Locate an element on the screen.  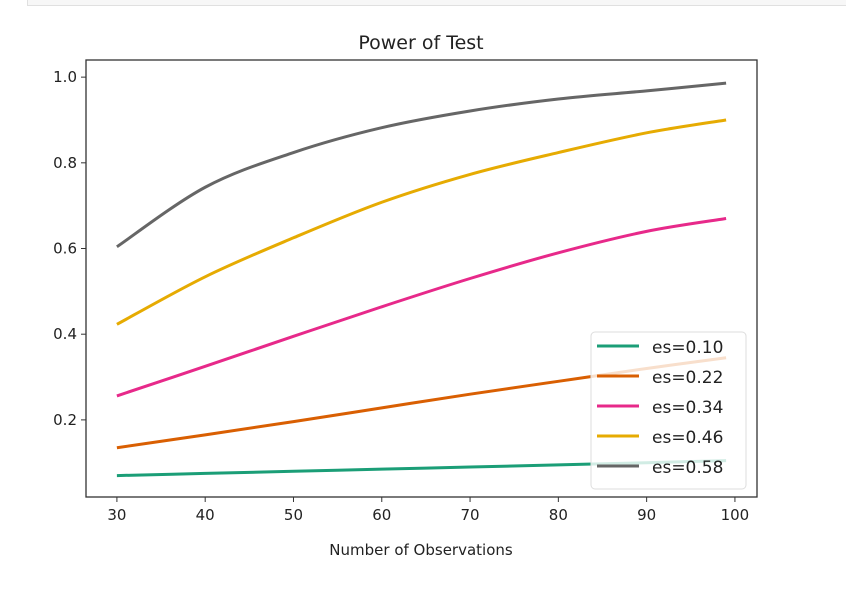
legend-label: es=0.34 is located at coordinates (687, 408).